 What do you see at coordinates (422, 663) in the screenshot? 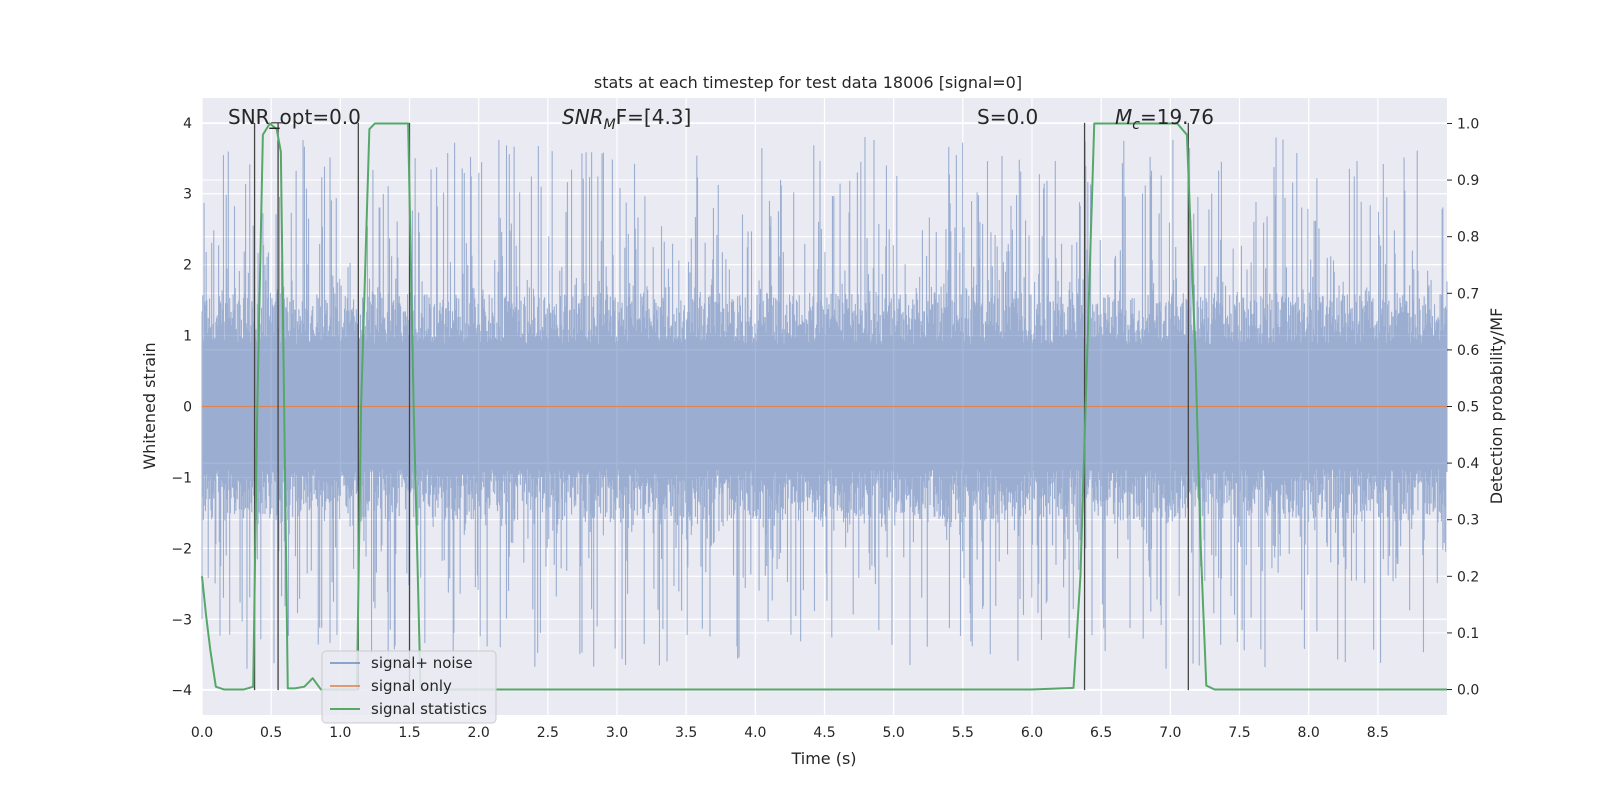
I see `legend-label-noise: signal+ noise` at bounding box center [422, 663].